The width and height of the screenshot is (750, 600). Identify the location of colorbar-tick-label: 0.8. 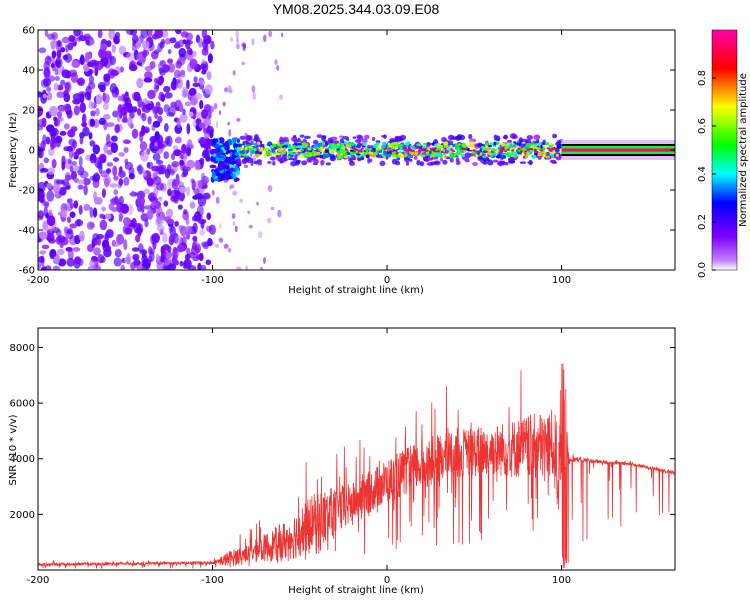
(702, 78).